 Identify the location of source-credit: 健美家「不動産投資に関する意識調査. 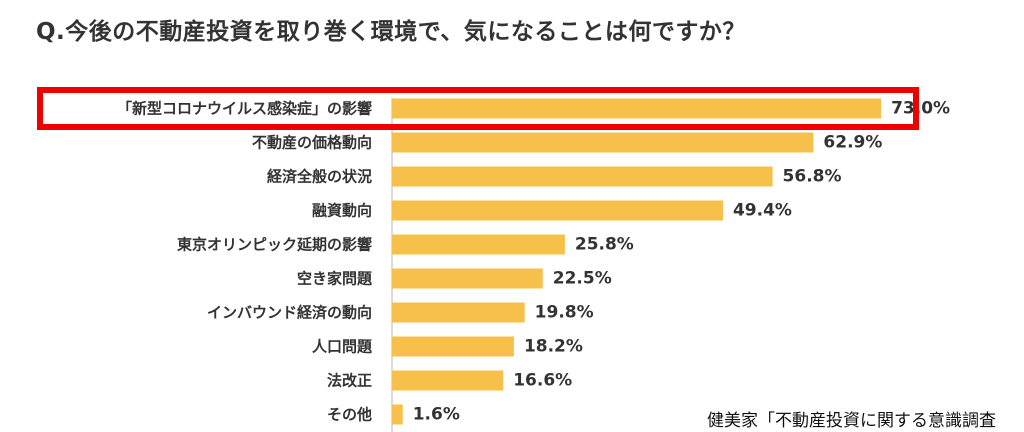
(851, 421).